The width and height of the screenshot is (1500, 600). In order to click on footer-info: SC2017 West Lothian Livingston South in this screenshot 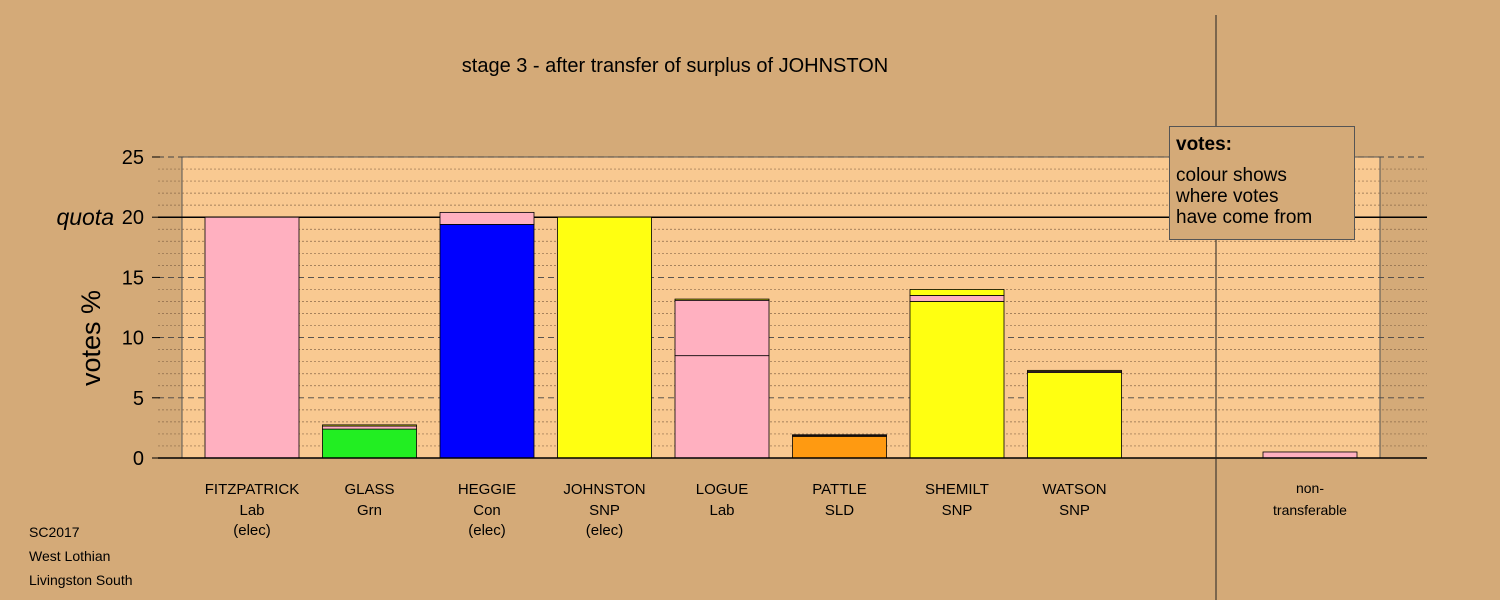, I will do `click(81, 556)`.